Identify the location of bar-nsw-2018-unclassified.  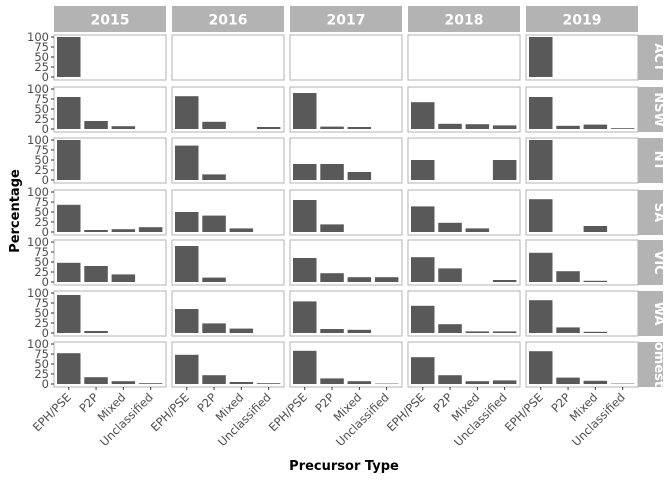
(504, 127).